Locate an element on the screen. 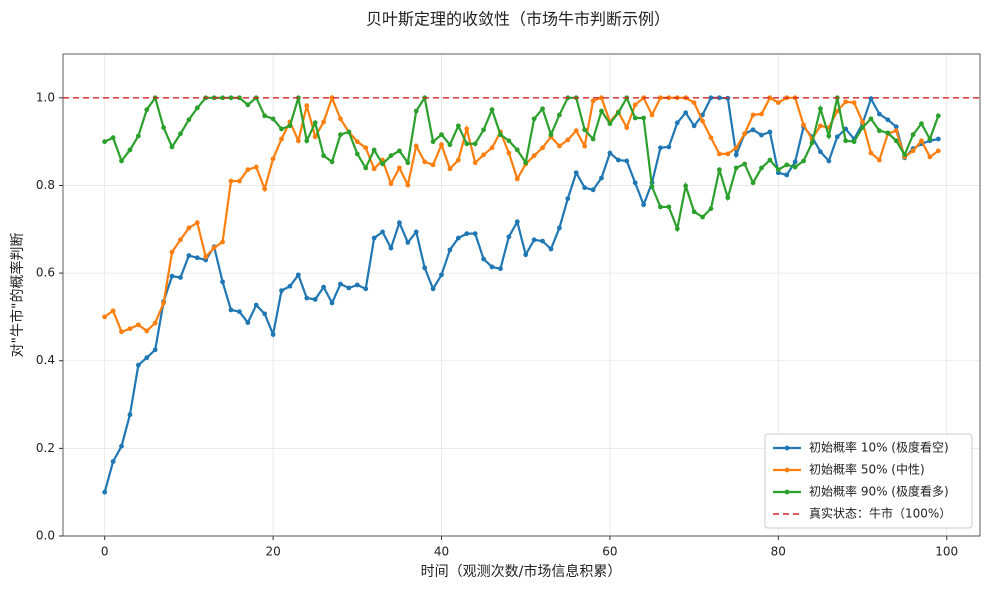  legend-box is located at coordinates (868, 481).